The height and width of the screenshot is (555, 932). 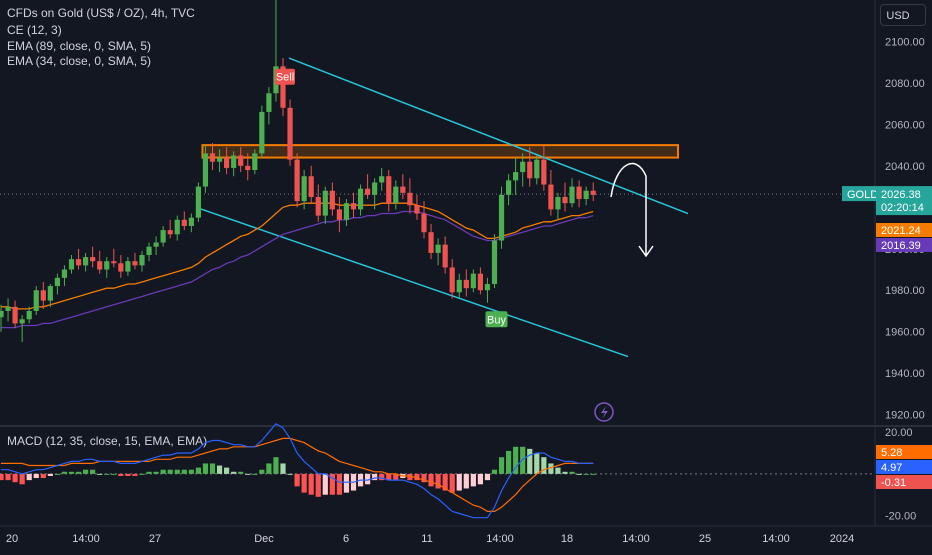 I want to click on time-tick-2: 27, so click(x=155, y=539).